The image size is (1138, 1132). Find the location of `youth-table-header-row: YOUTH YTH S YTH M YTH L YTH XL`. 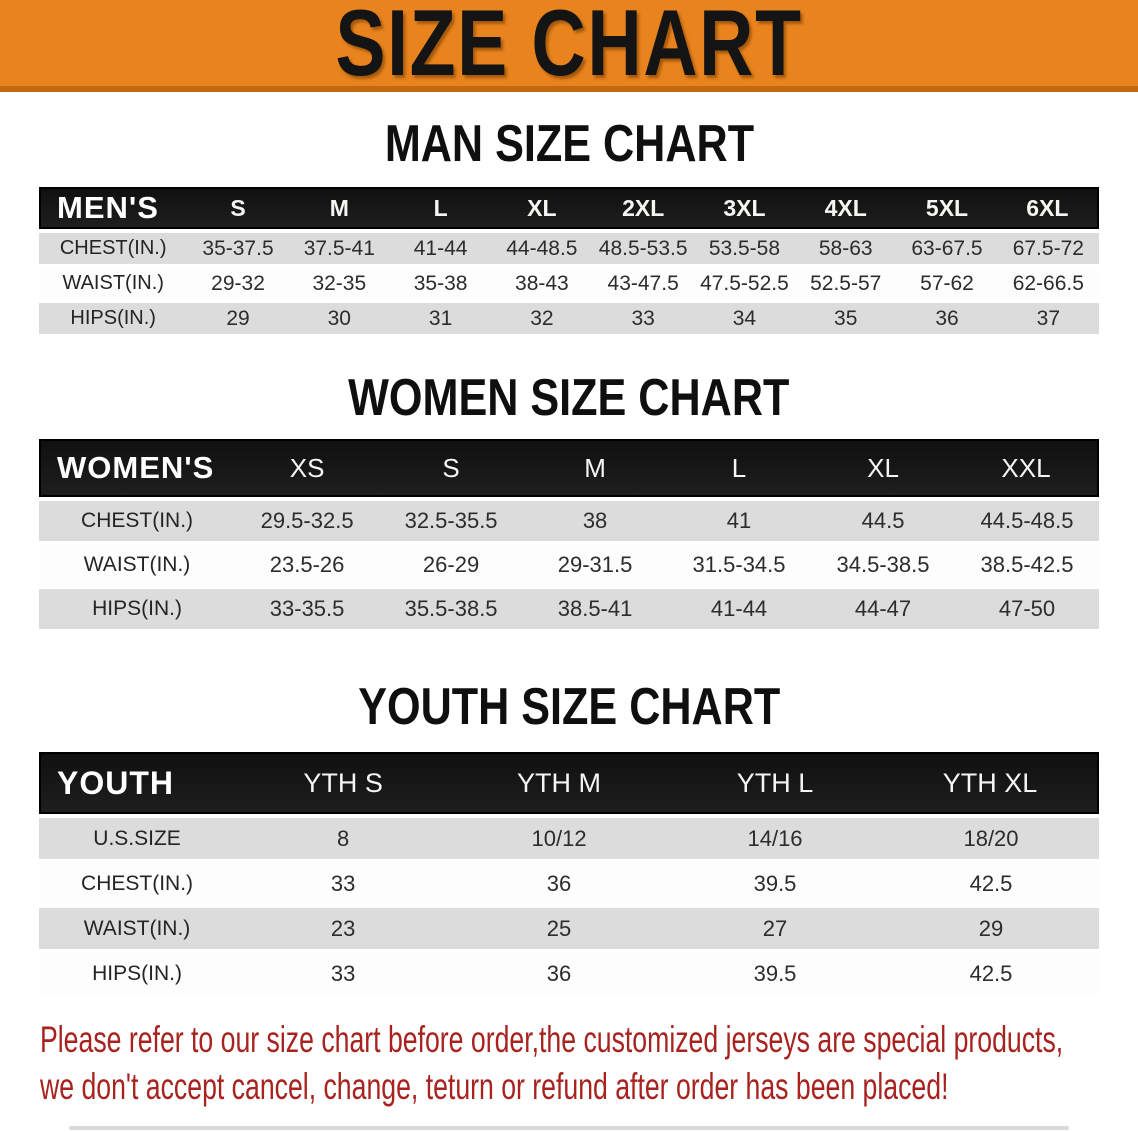

youth-table-header-row: YOUTH YTH S YTH M YTH L YTH XL is located at coordinates (569, 783).